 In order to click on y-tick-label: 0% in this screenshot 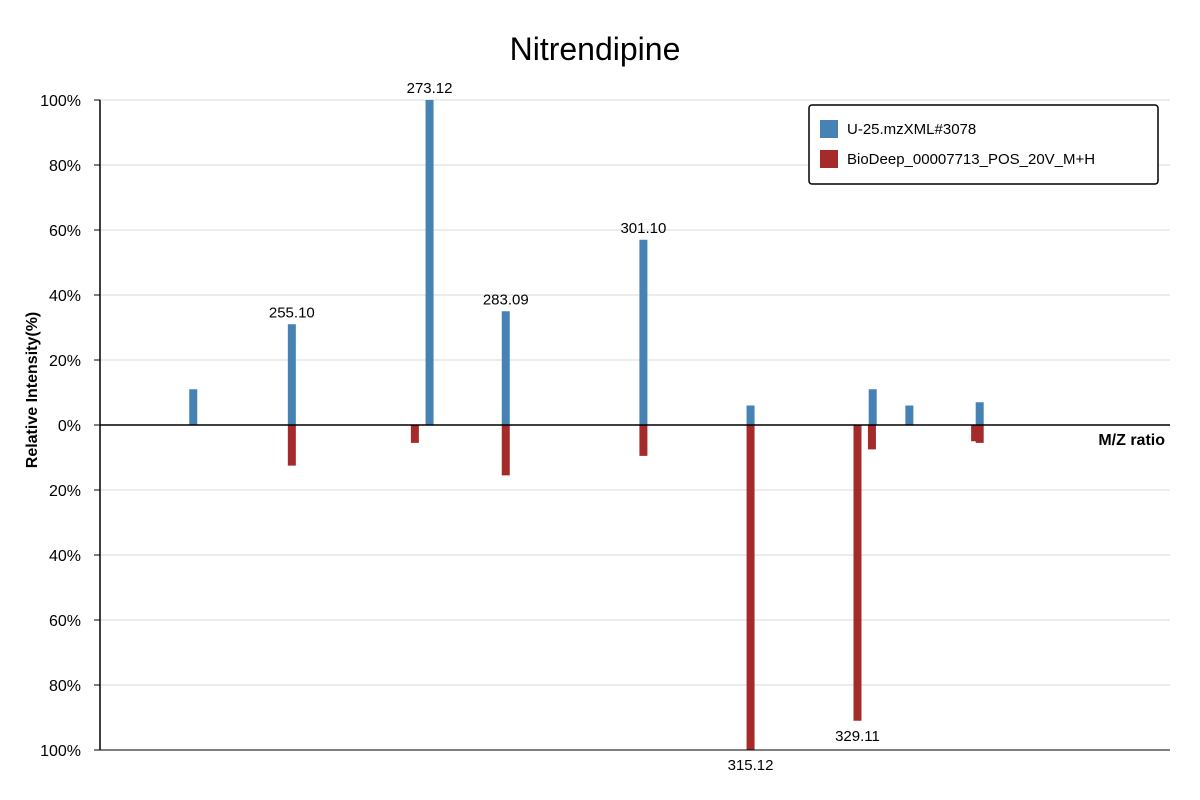, I will do `click(69, 426)`.